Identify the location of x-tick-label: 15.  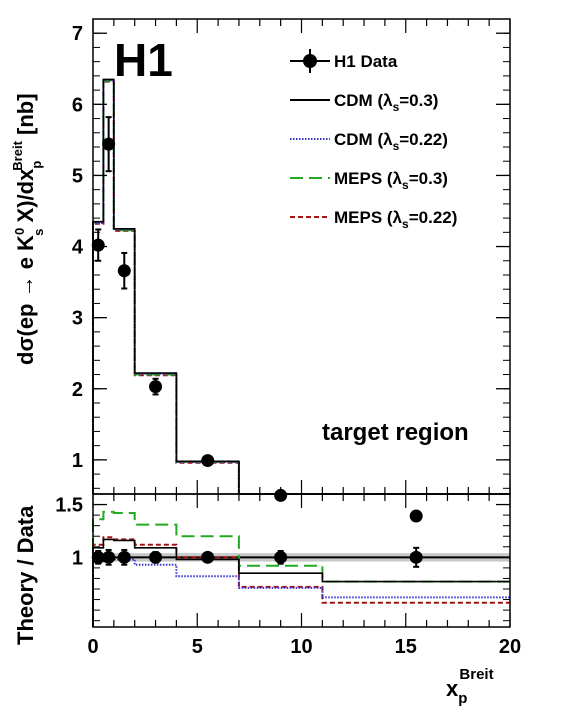
(406, 647).